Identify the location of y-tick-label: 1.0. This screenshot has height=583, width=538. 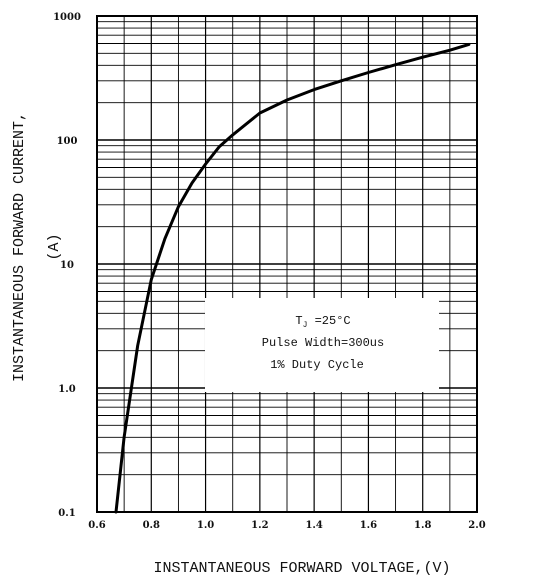
(66, 389).